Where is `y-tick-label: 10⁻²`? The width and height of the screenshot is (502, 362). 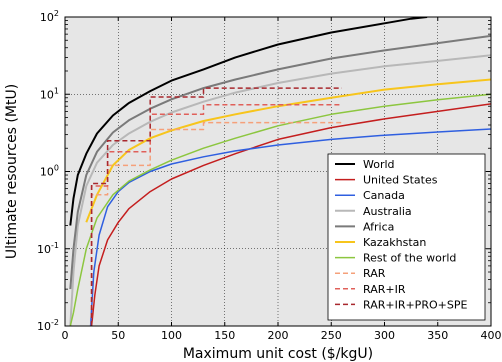 y-tick-label: 10⁻² is located at coordinates (48, 325).